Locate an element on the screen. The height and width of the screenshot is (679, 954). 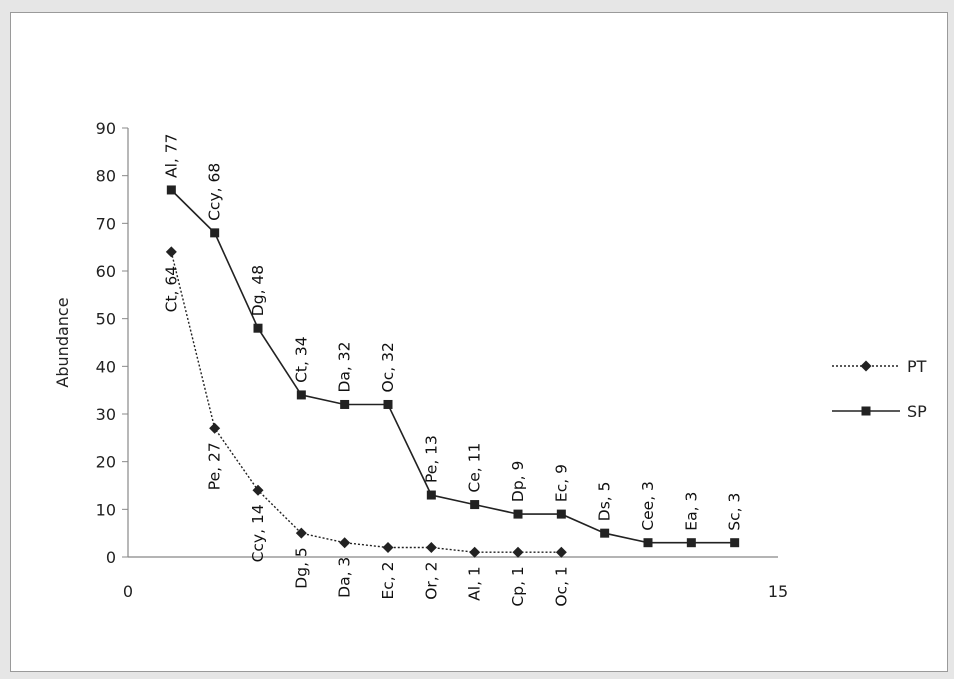
y-axis-title: Abundance is located at coordinates (62, 342).